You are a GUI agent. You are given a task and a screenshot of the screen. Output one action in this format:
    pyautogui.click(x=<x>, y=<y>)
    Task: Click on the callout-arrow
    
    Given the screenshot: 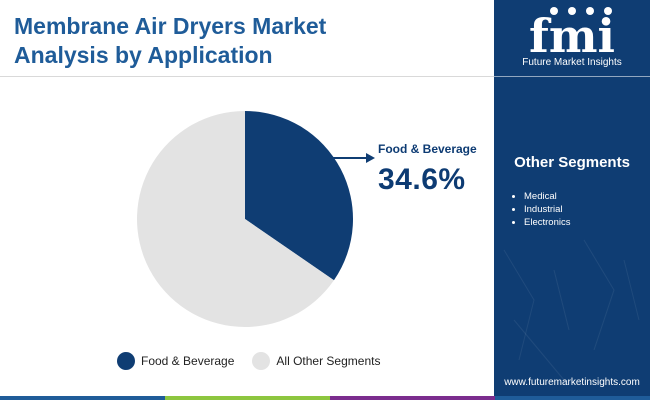 What is the action you would take?
    pyautogui.click(x=354, y=158)
    